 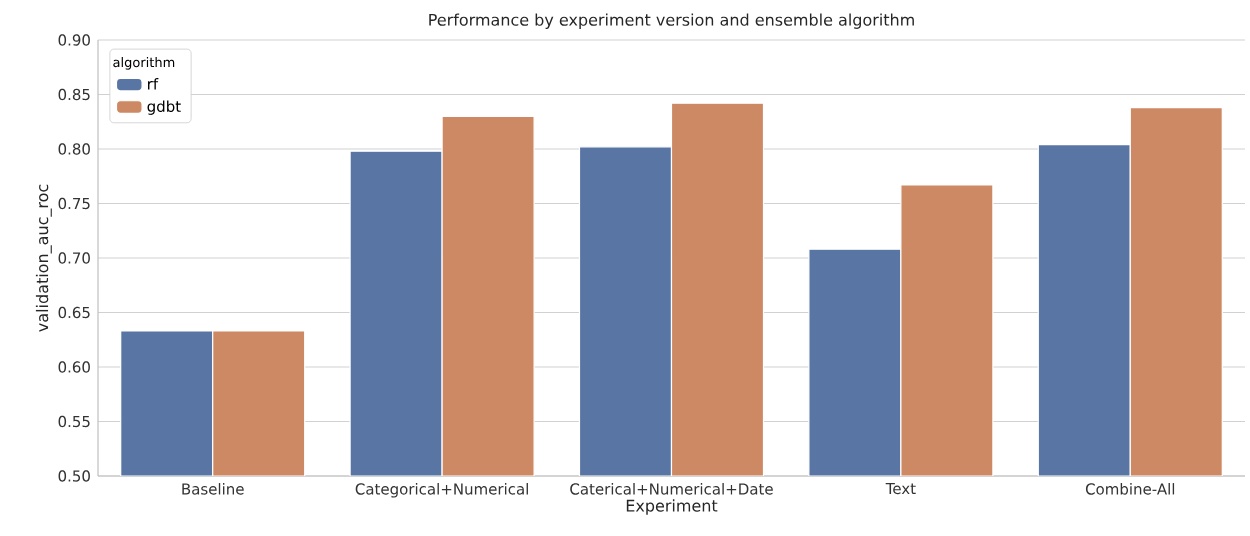 I want to click on y-tick-label: 0.70, so click(x=74, y=258).